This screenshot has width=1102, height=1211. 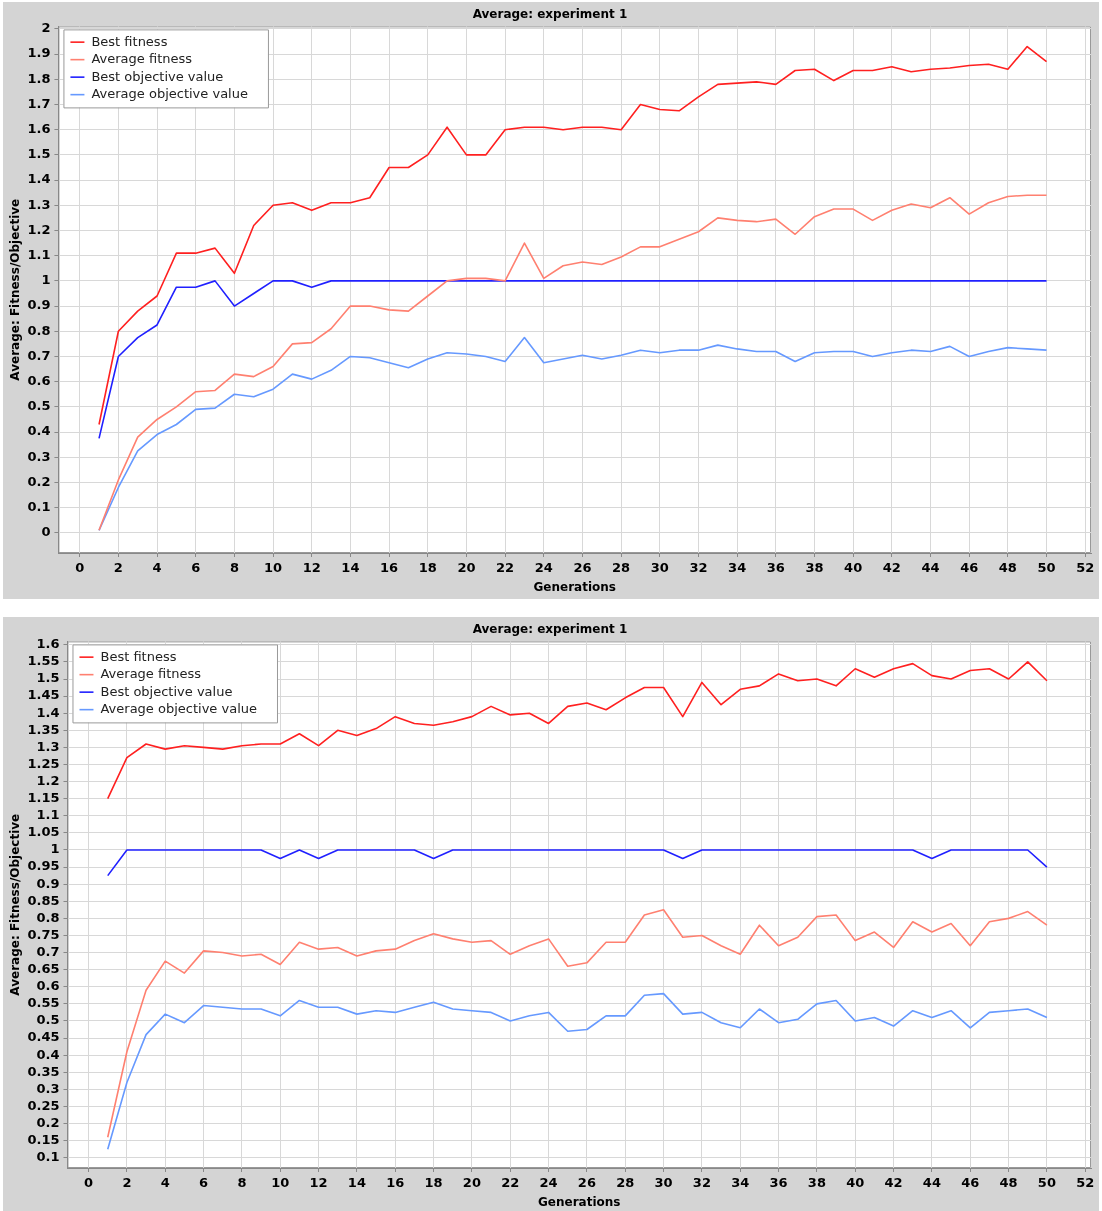 What do you see at coordinates (43, 866) in the screenshot?
I see `y-tick-label: 0.95` at bounding box center [43, 866].